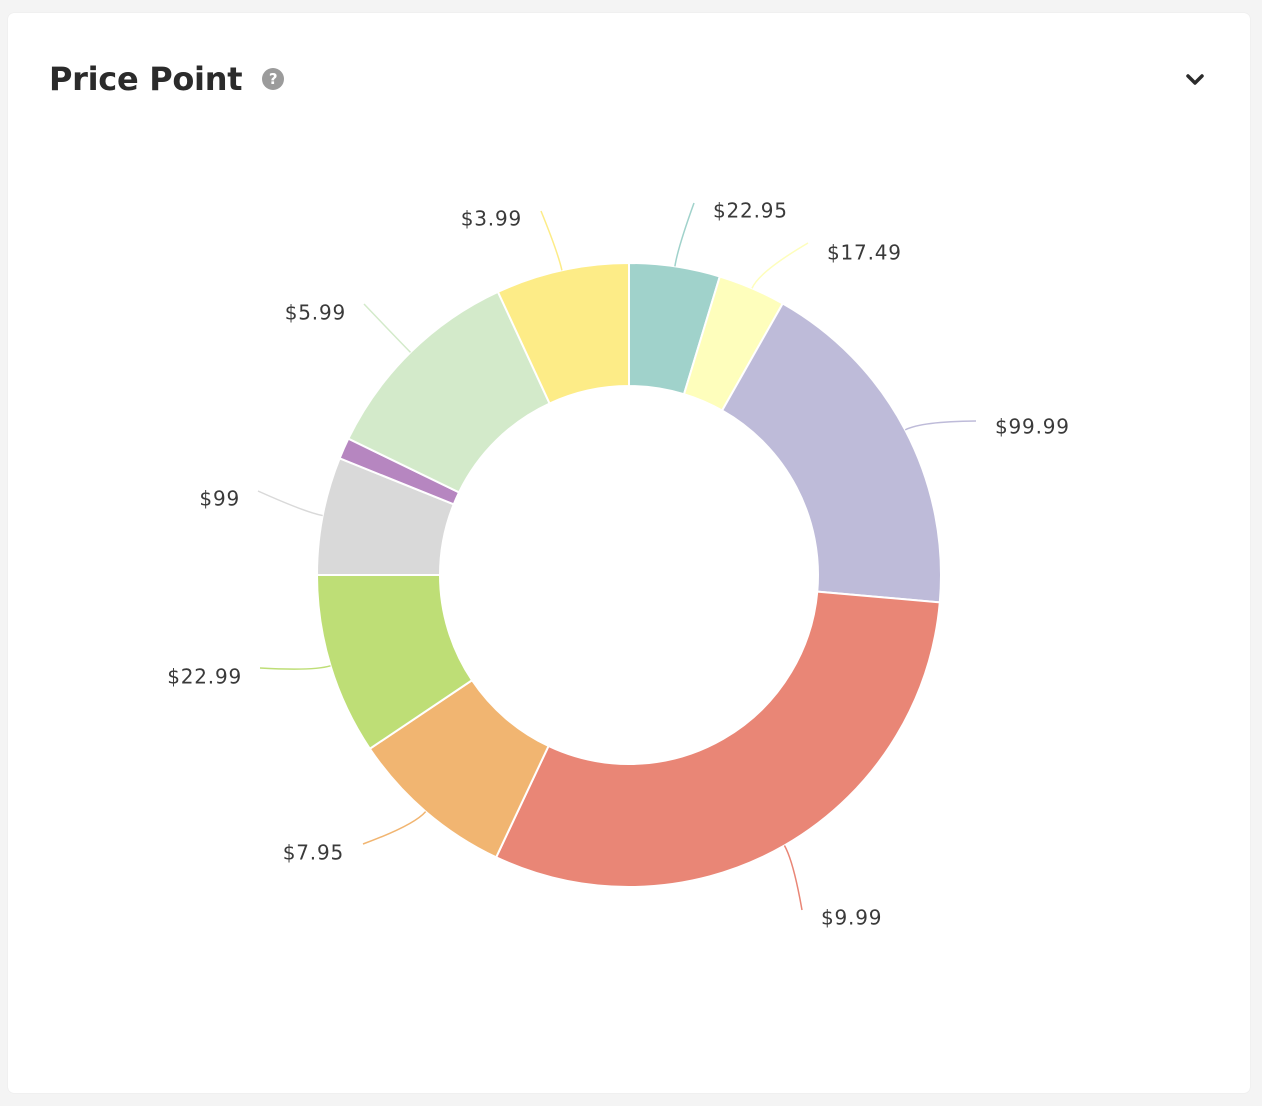 The image size is (1262, 1106). Describe the element at coordinates (315, 313) in the screenshot. I see `slice-label: $5.99` at that location.